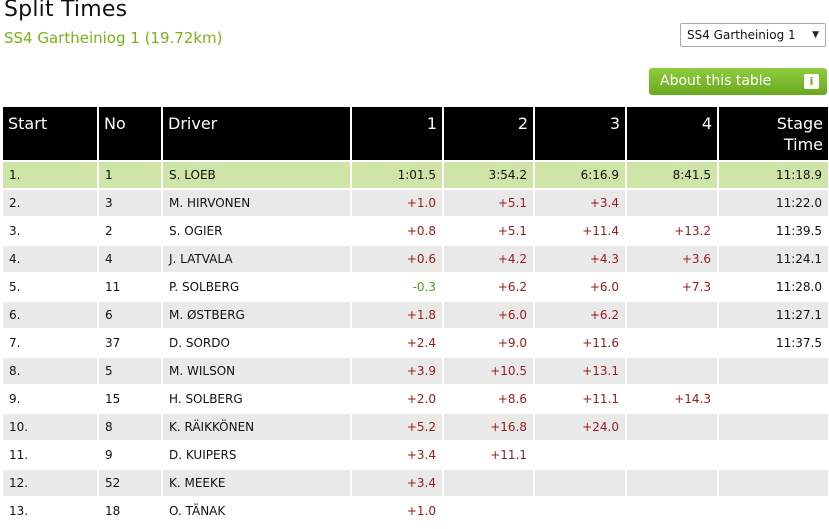 The width and height of the screenshot is (829, 529). Describe the element at coordinates (489, 133) in the screenshot. I see `col-header-split-2: 2` at that location.